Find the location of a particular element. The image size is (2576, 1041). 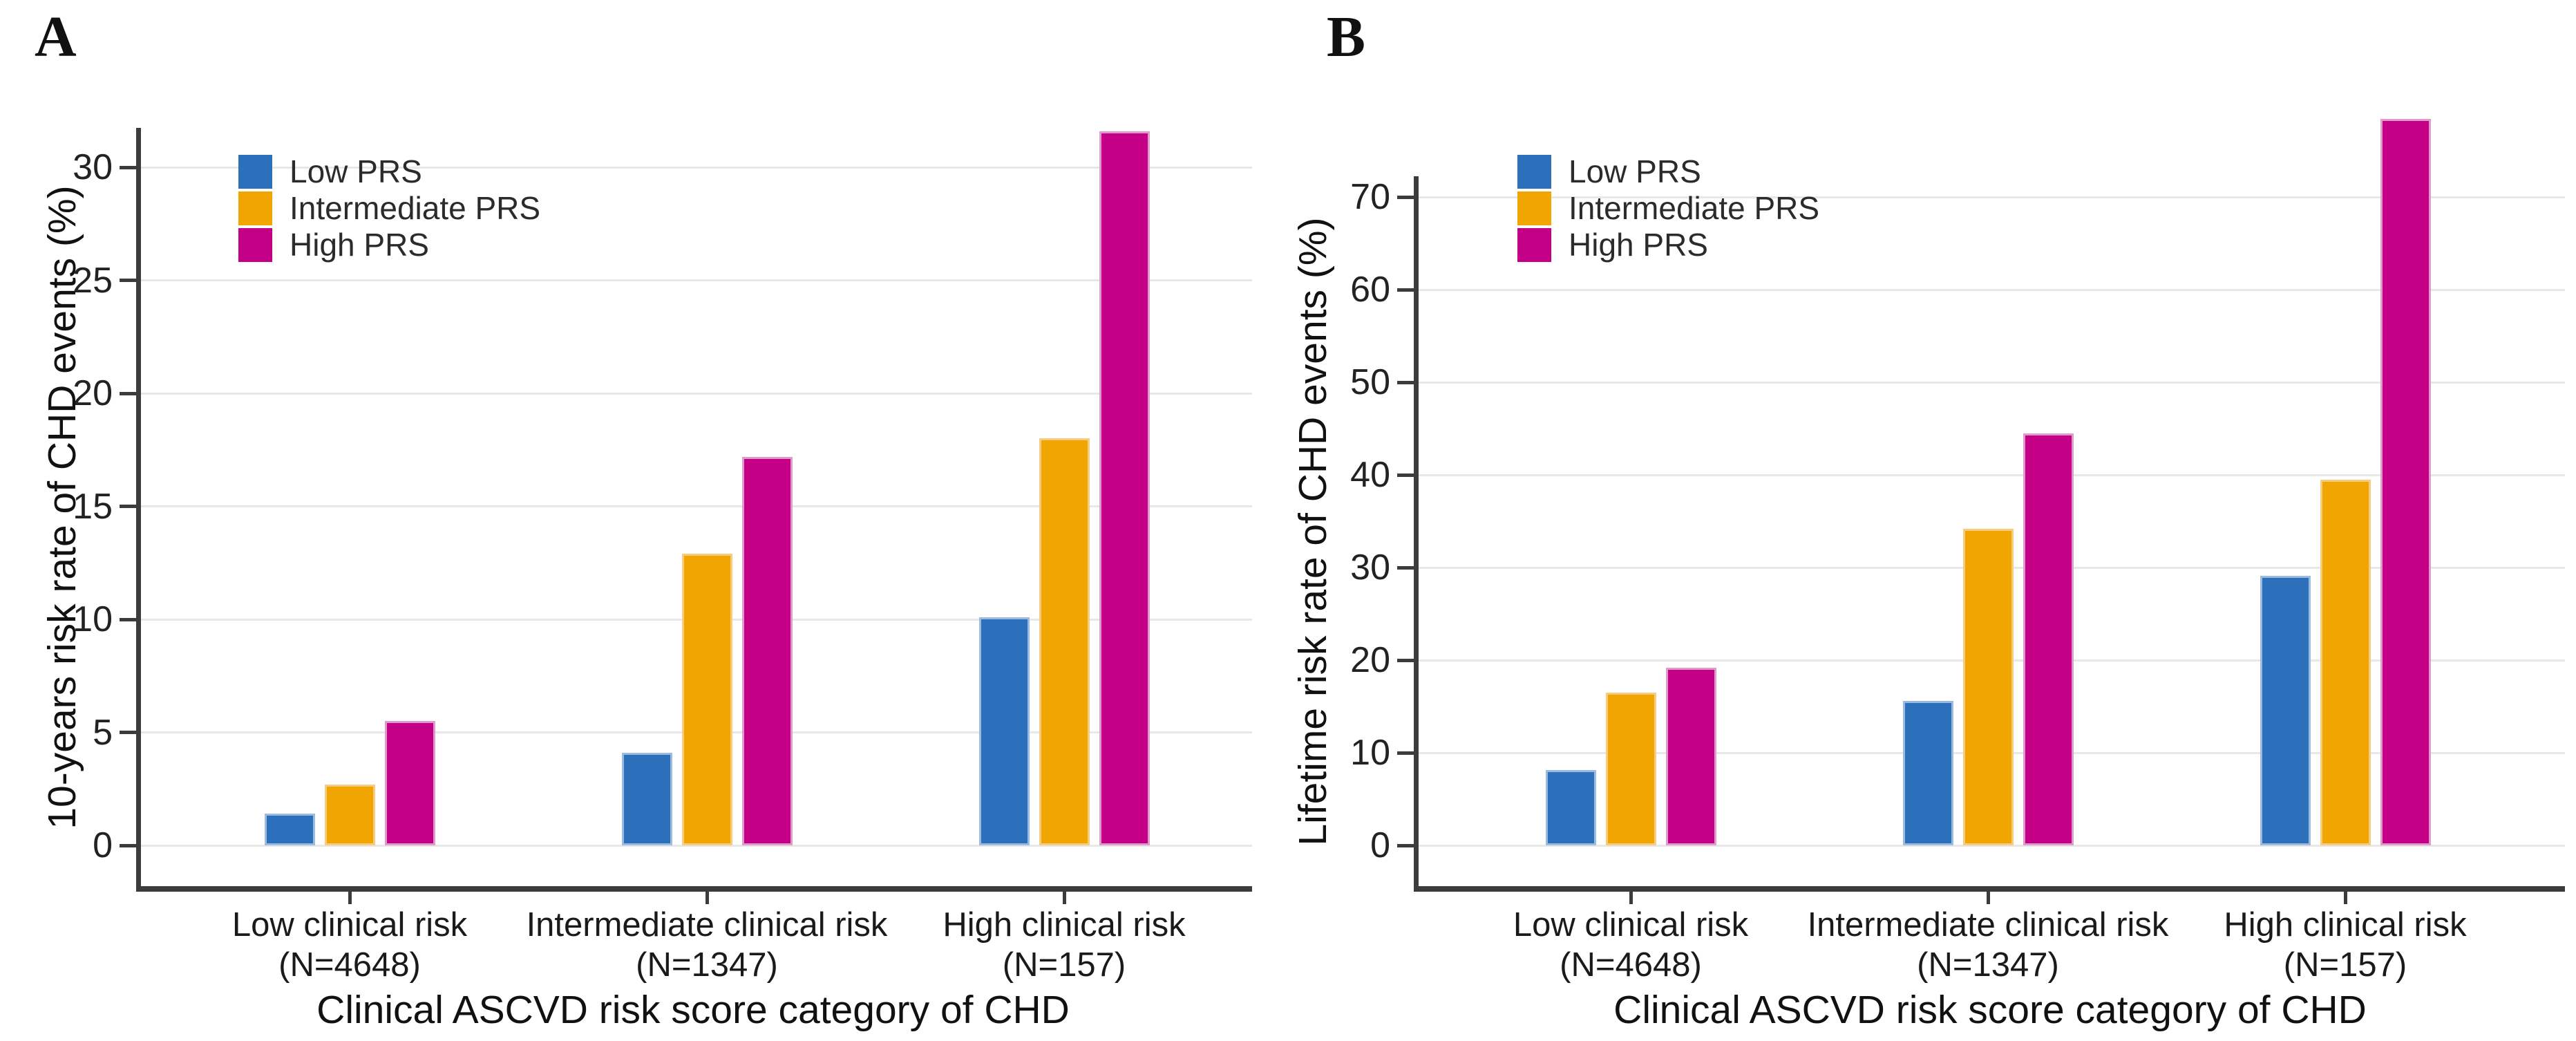

y-tick-label-25: 25 is located at coordinates (93, 280).